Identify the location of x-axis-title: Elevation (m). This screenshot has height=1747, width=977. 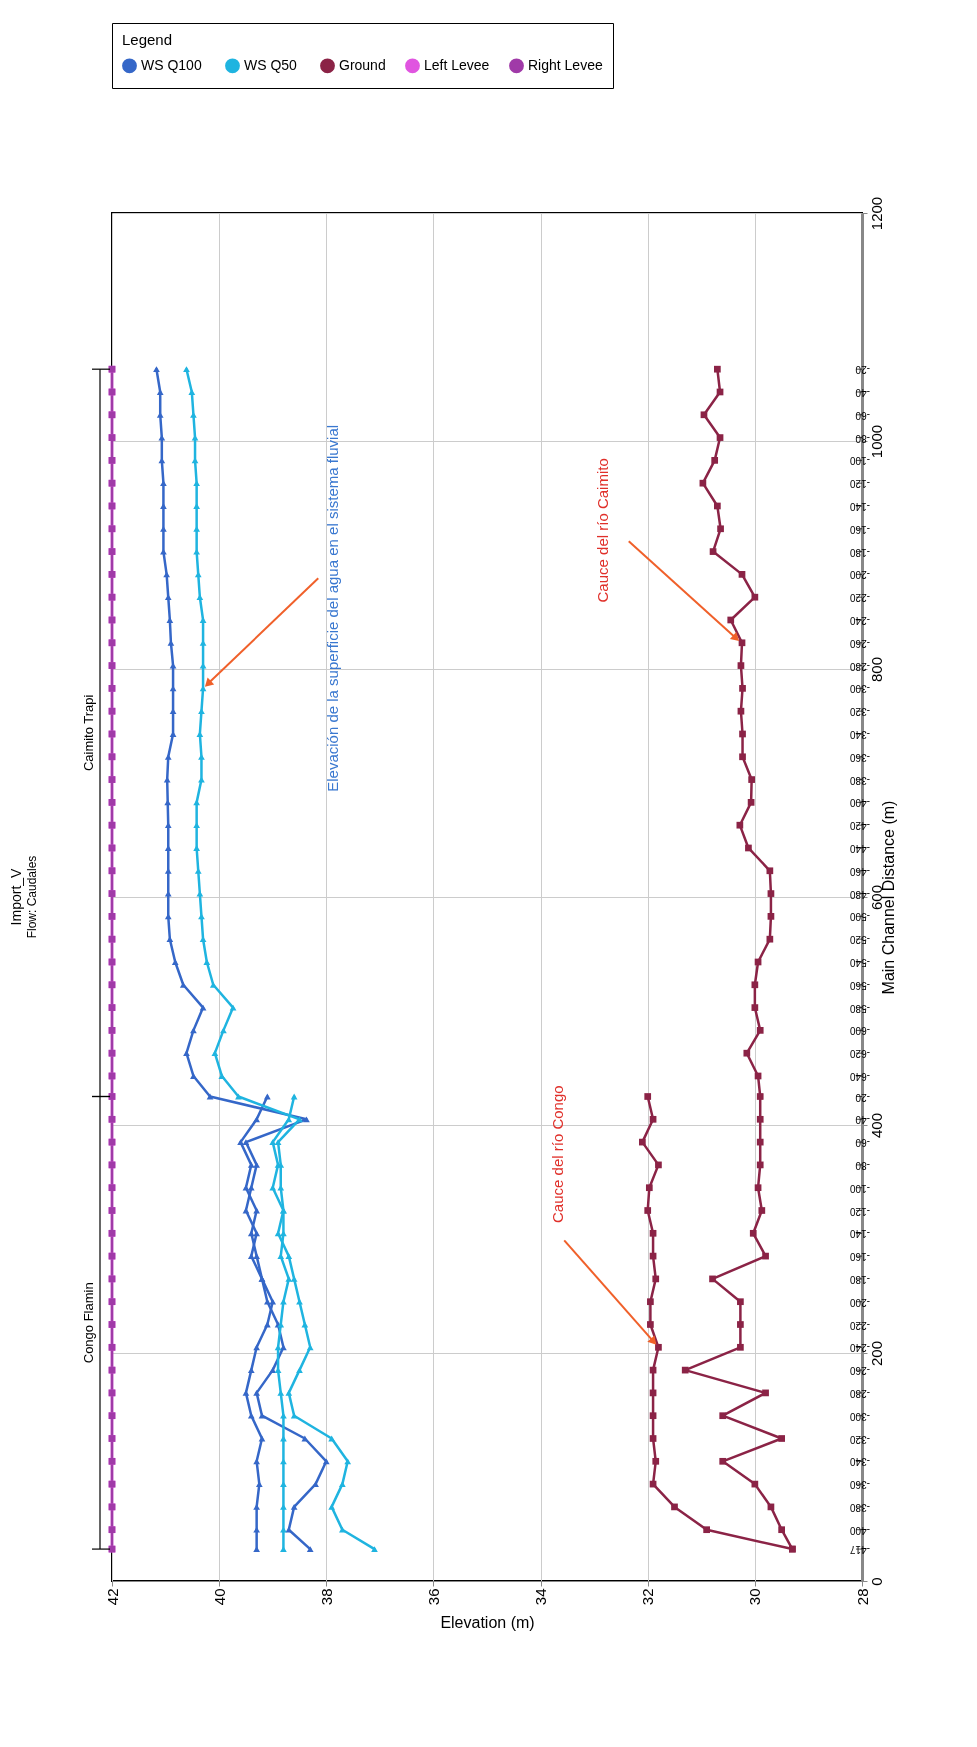
(487, 1623).